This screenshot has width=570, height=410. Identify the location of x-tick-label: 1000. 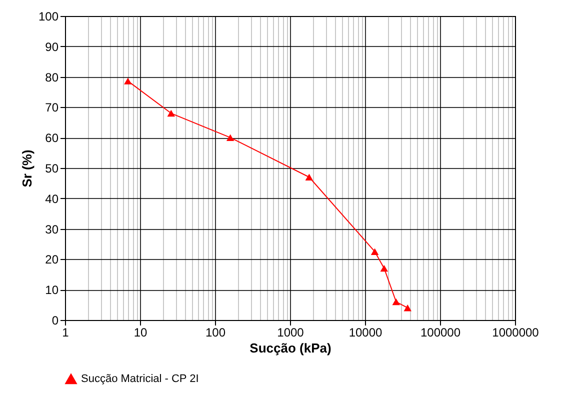
(290, 333).